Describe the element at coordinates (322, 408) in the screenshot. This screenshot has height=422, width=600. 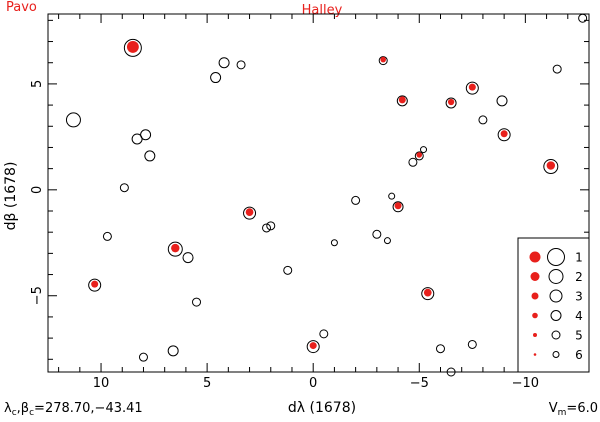
I see `x-axis-label: dλ (1678)` at that location.